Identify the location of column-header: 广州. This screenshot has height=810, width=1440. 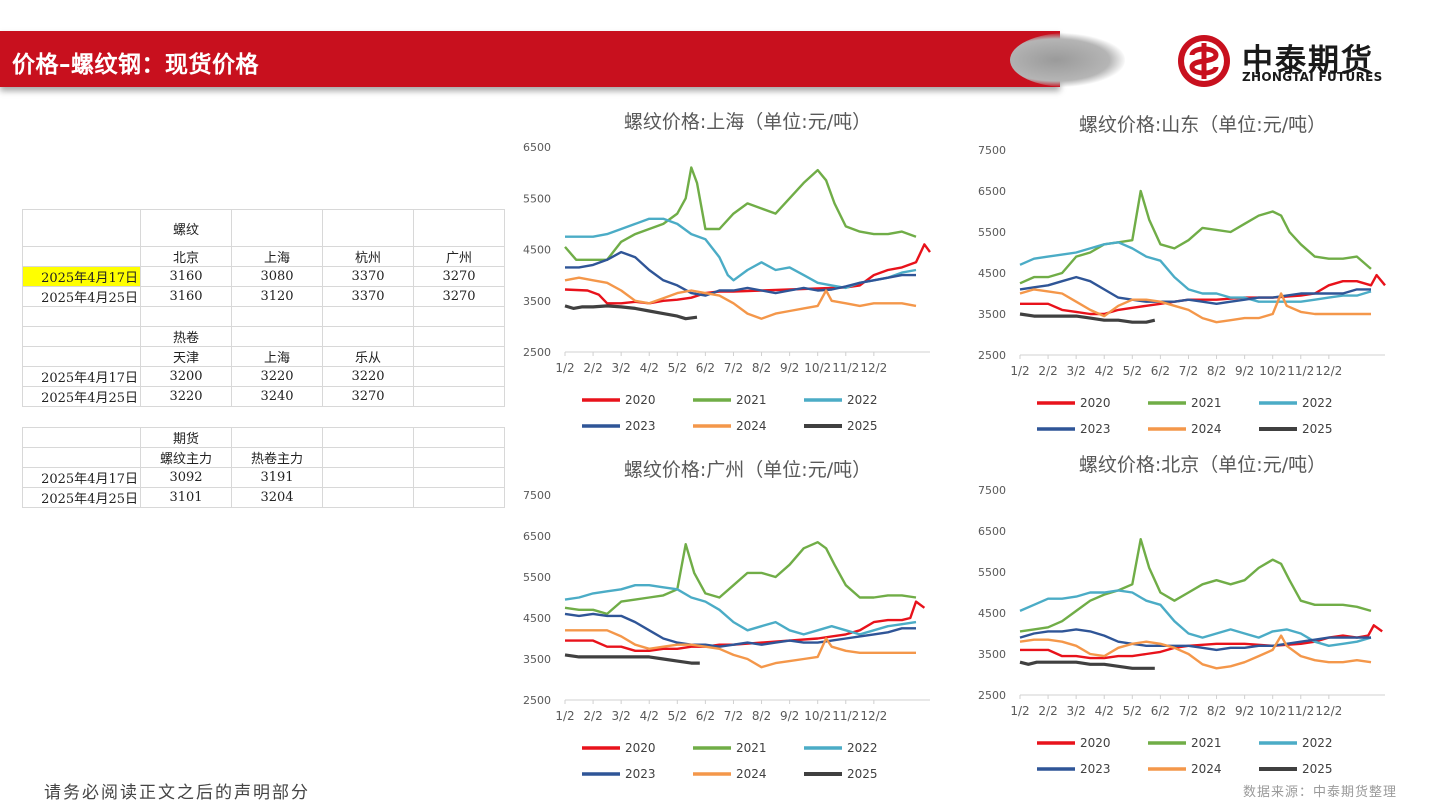
(459, 256).